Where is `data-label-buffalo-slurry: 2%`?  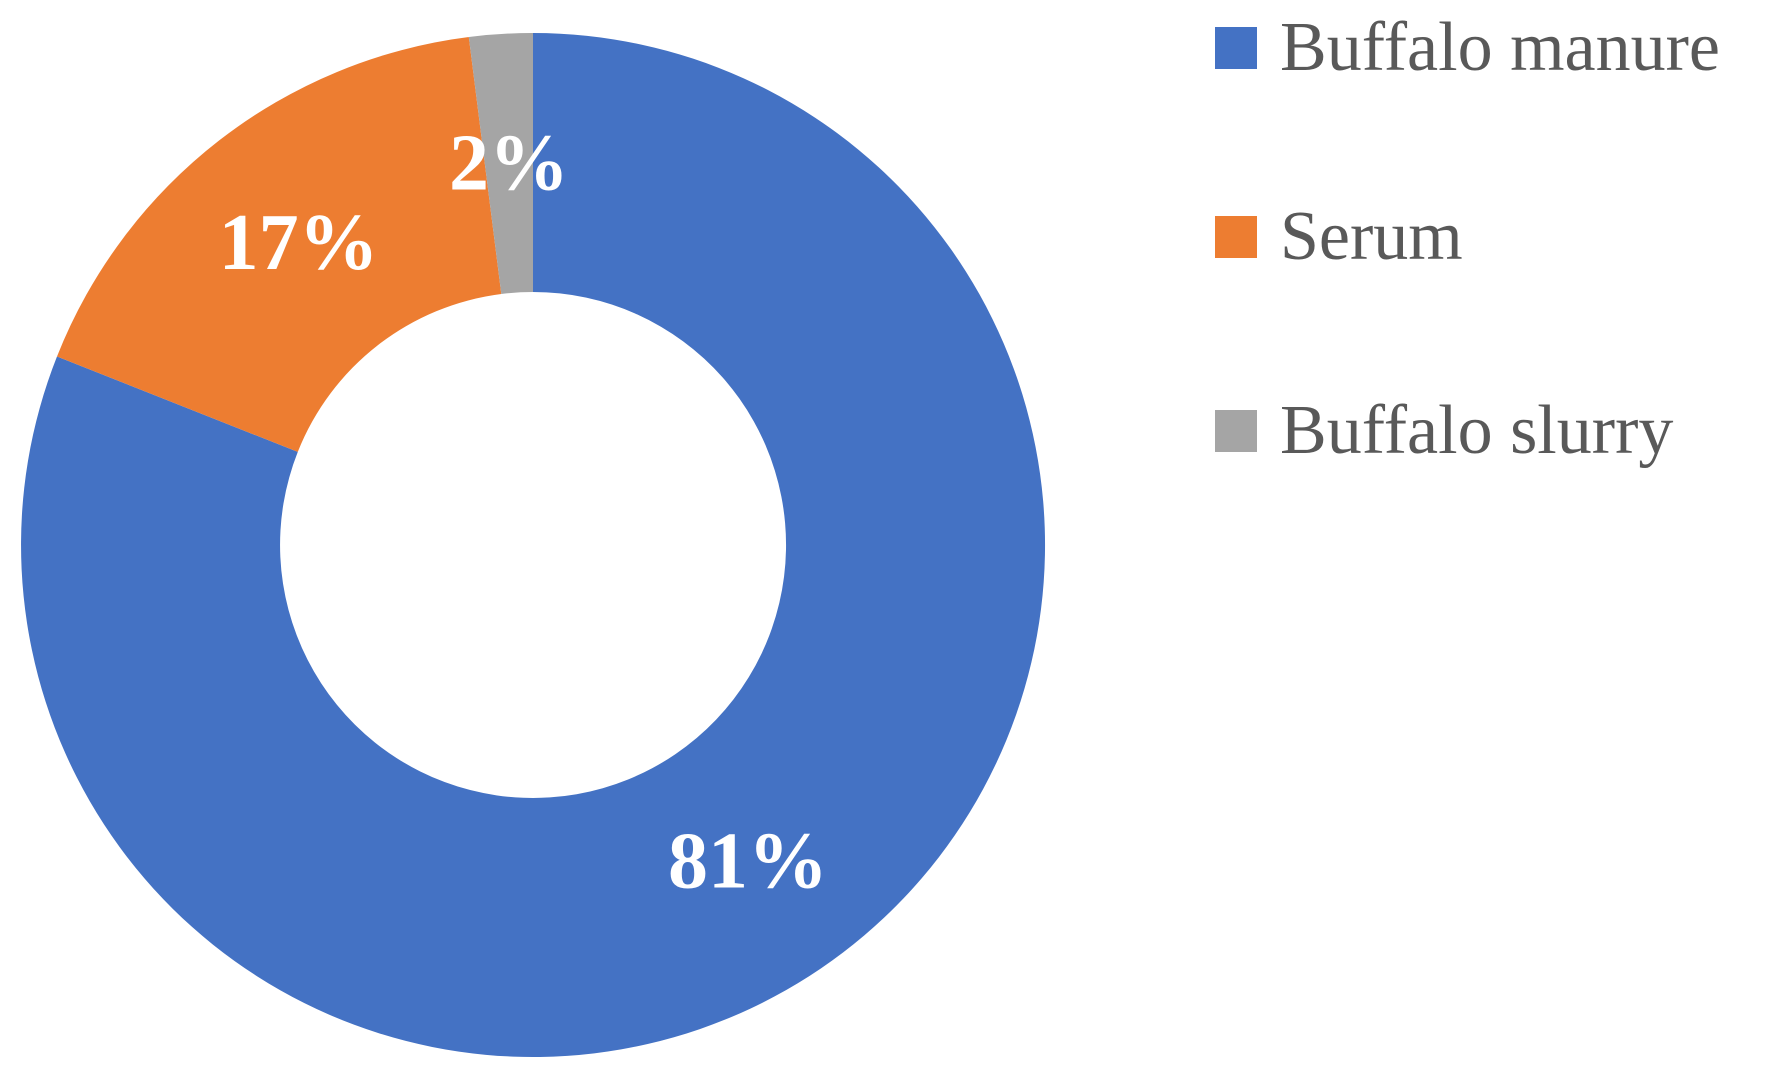
data-label-buffalo-slurry: 2% is located at coordinates (509, 163).